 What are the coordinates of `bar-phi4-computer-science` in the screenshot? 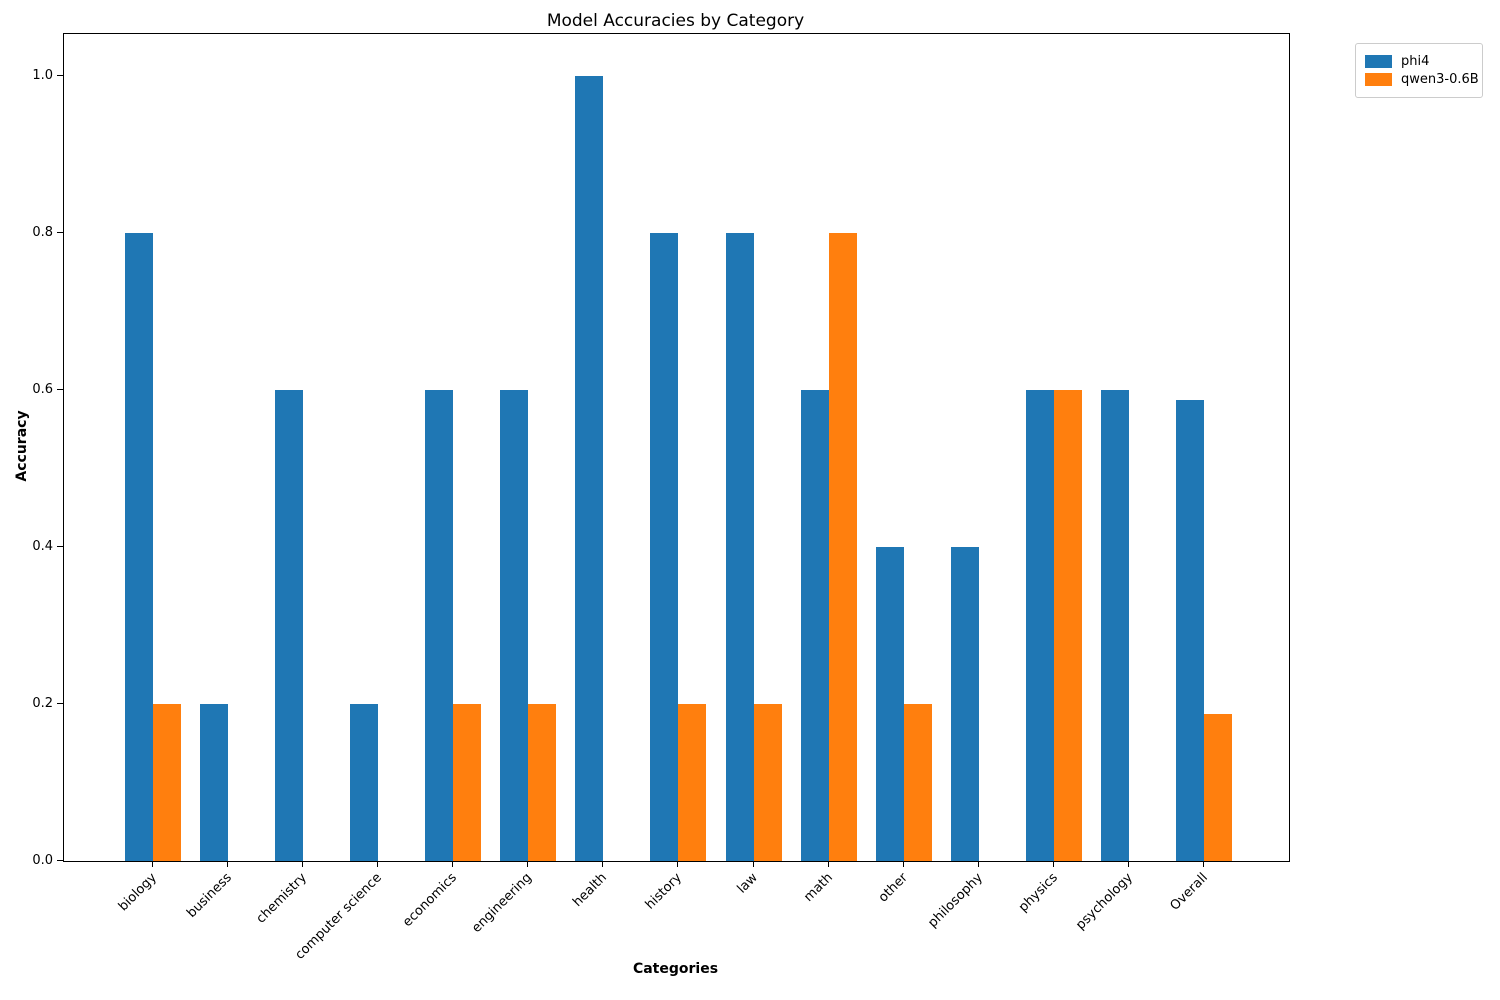 It's located at (364, 782).